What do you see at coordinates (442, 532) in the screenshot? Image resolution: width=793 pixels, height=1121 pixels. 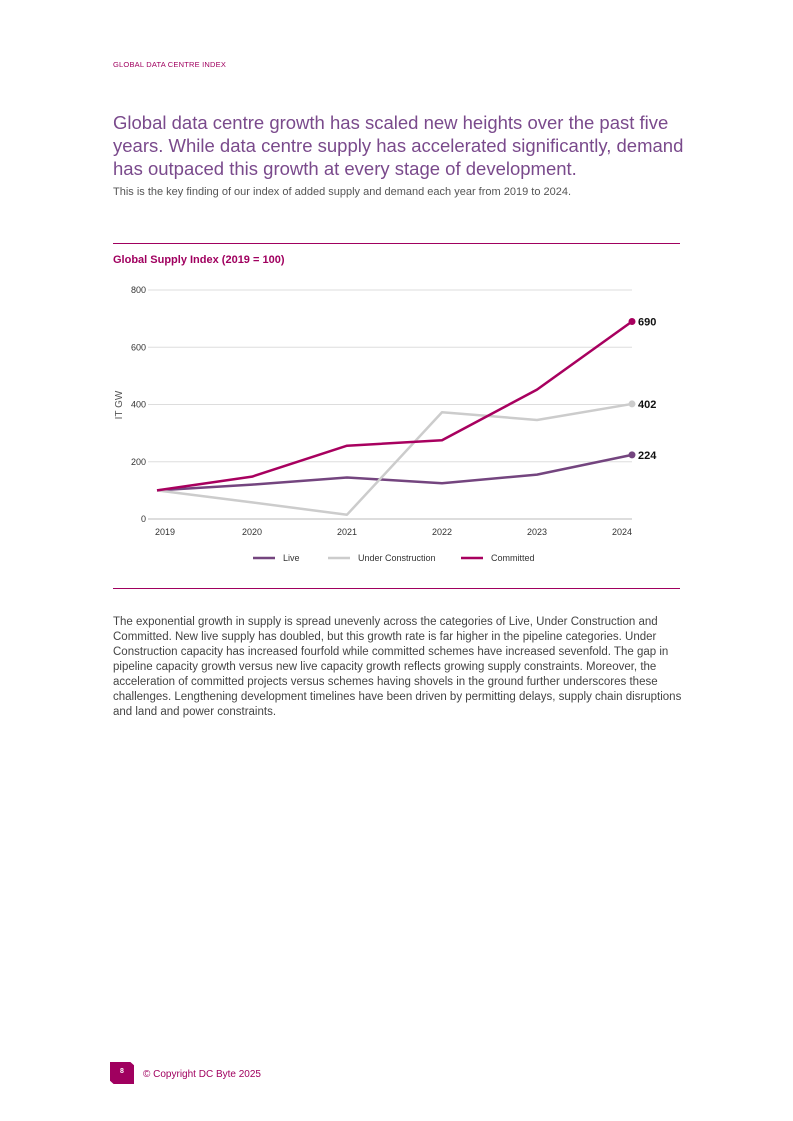 I see `x-tick-label: 2022` at bounding box center [442, 532].